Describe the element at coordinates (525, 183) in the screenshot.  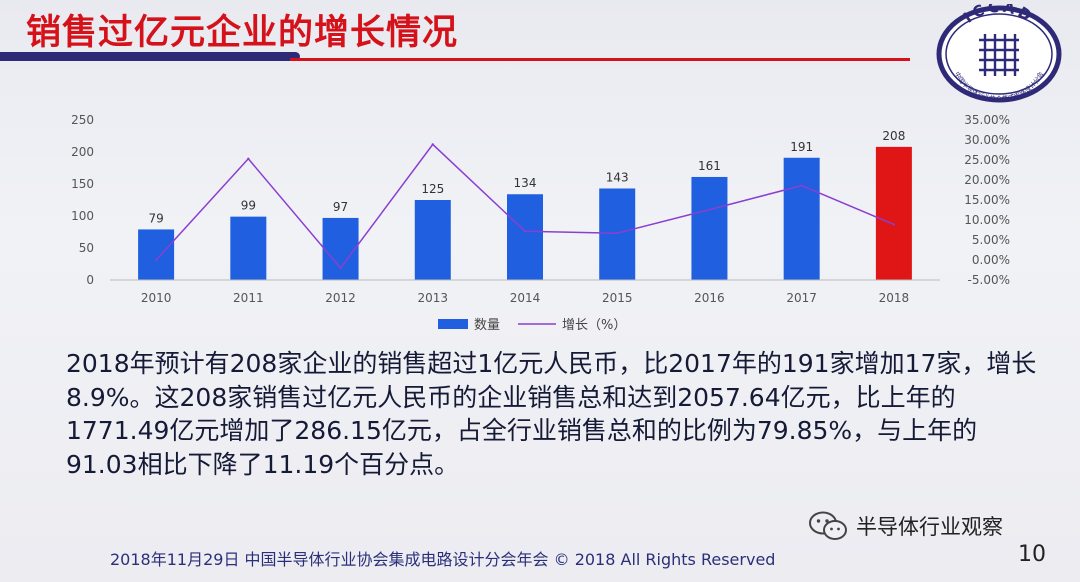
I see `bar-data-label: 134` at that location.